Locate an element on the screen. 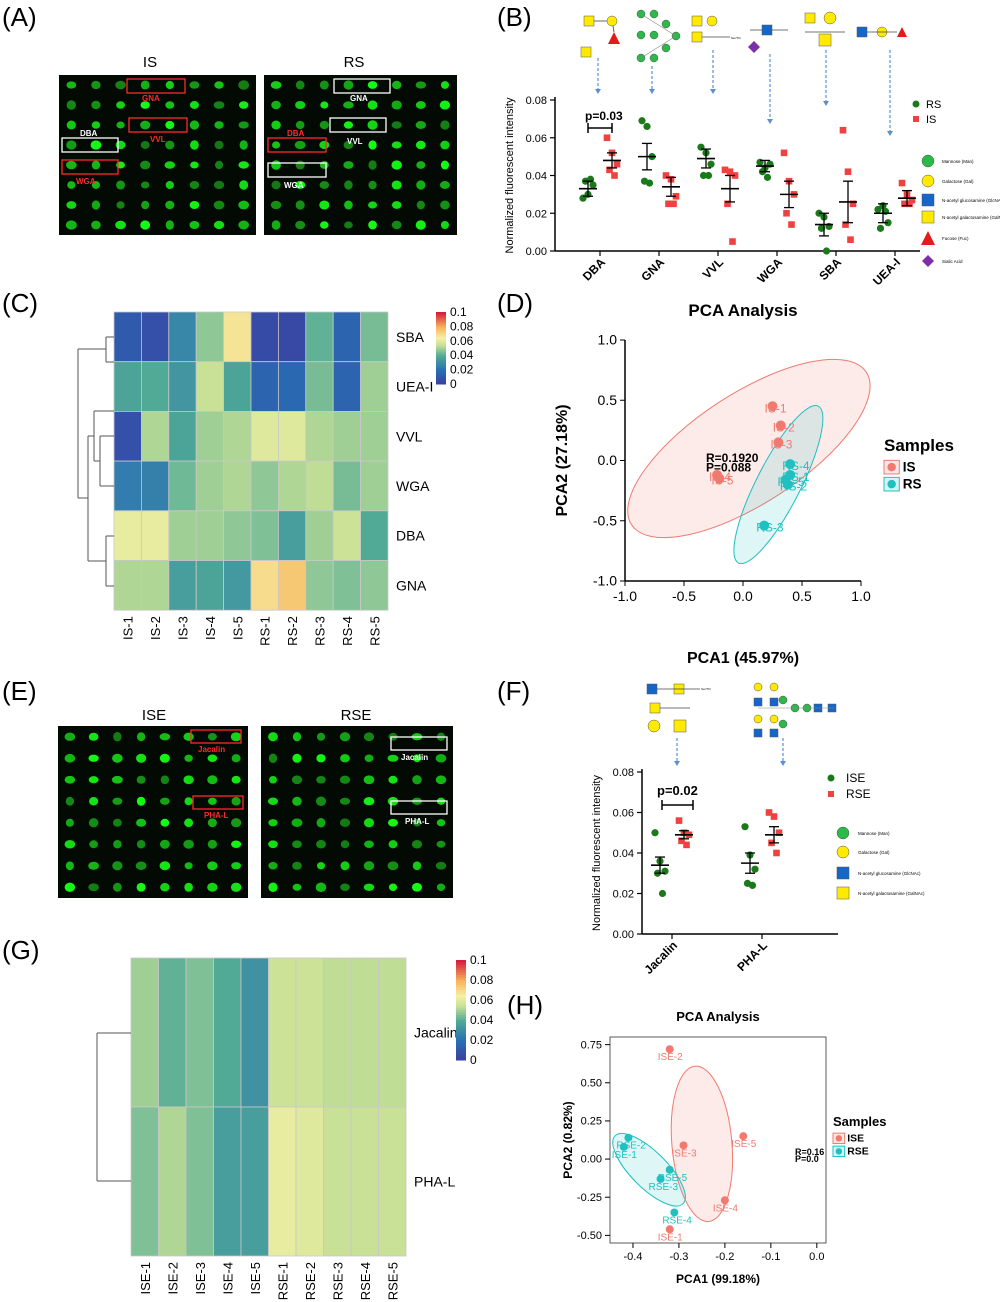 The width and height of the screenshot is (1000, 1302). color-scale-label: 0.06 is located at coordinates (482, 1000).